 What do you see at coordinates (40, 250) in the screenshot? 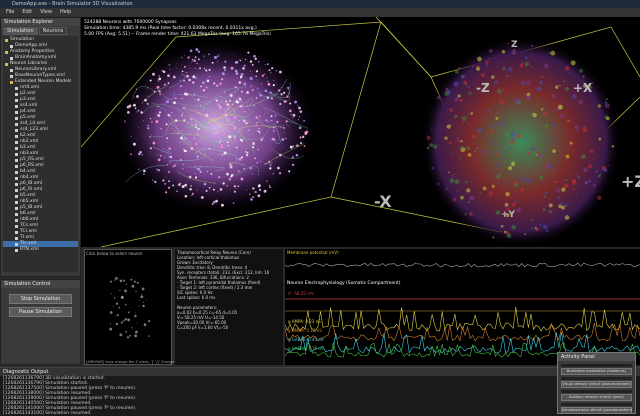
I see `tree-item: RTN.xml` at bounding box center [40, 250].